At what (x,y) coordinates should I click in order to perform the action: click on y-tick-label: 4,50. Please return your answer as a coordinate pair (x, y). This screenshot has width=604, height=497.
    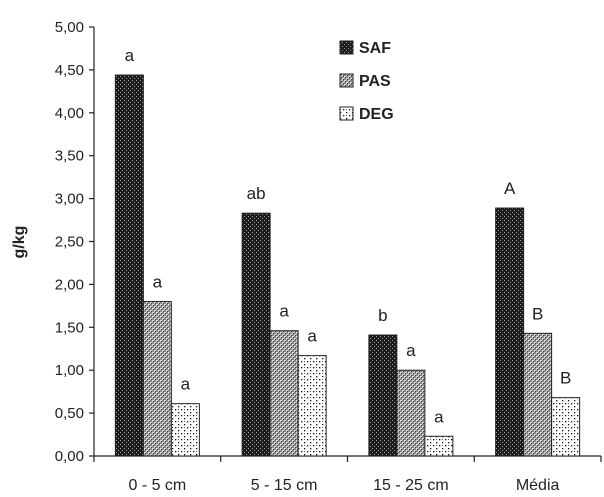
    Looking at the image, I should click on (69, 70).